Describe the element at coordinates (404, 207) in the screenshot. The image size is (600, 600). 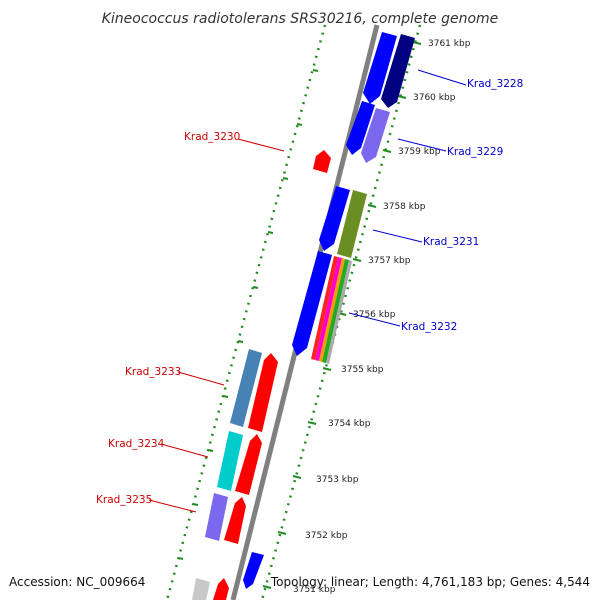
I see `kbp-label: 3758 kbp` at that location.